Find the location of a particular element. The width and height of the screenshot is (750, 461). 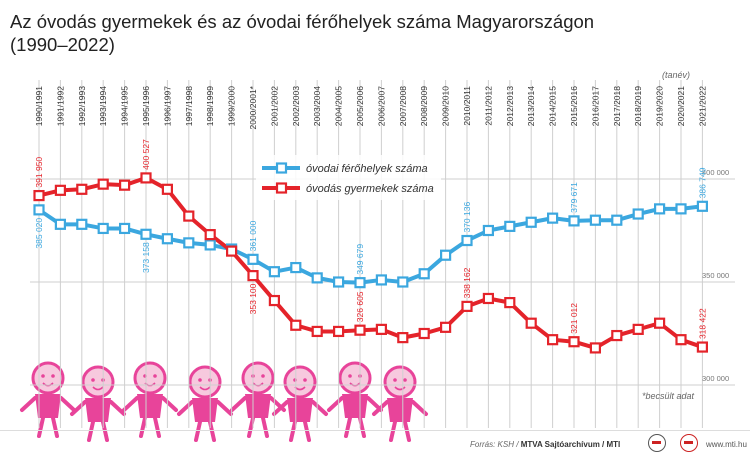

data-label: 373 158 is located at coordinates (146, 257).